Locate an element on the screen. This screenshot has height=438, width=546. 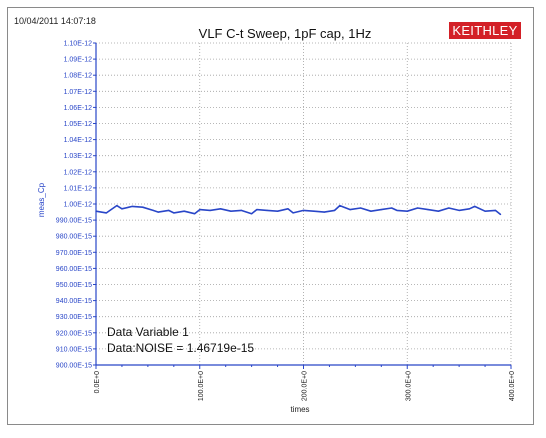
y-tick-label: 1.06E-12 is located at coordinates (78, 108).